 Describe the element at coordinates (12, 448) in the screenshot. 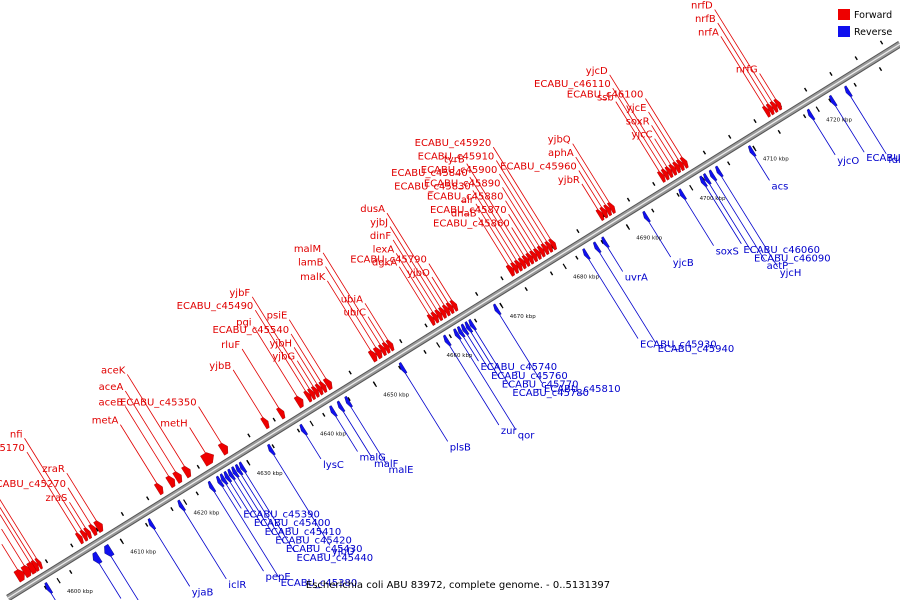

I see `gene-label-ECABU_c45170: ECABU_c45170` at that location.